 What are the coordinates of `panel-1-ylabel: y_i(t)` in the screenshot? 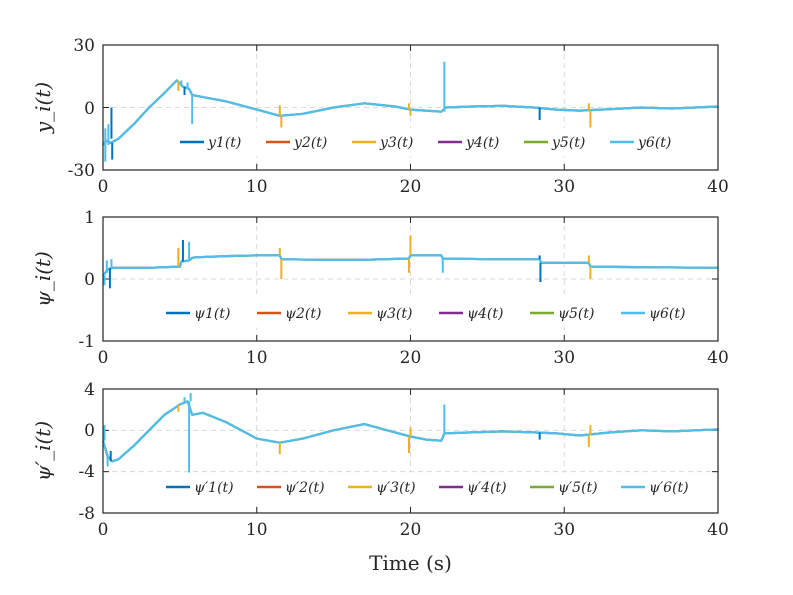 It's located at (43, 108).